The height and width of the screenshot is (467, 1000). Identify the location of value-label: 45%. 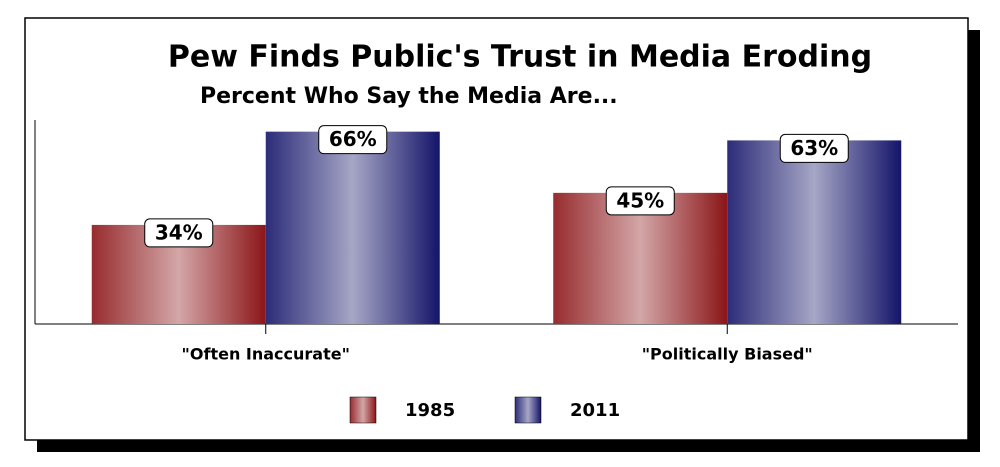
(640, 200).